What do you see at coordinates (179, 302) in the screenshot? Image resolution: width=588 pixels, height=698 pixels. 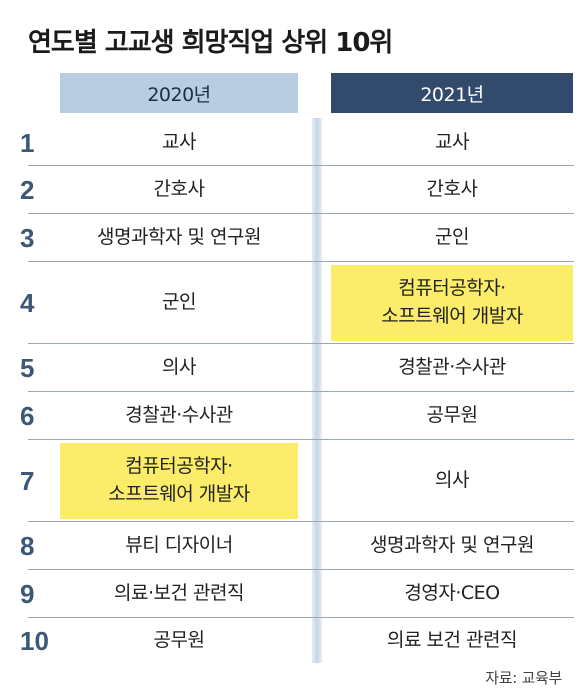 I see `job-2020: 군인` at bounding box center [179, 302].